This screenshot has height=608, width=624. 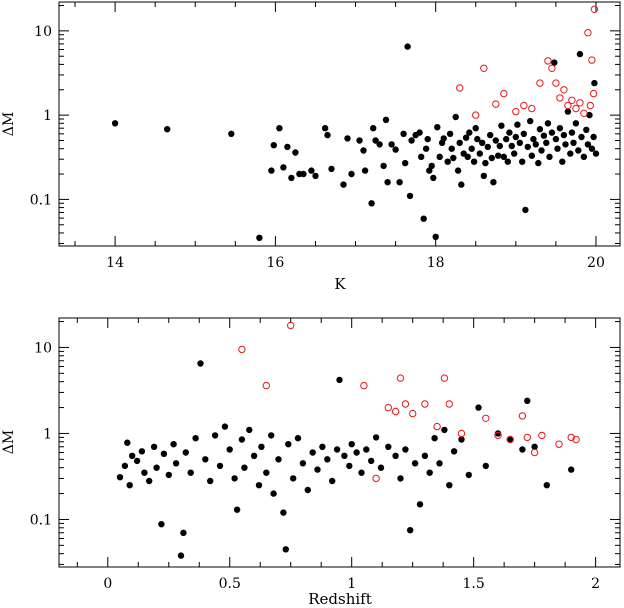 I want to click on y-tick-label: 0.1, so click(x=41, y=200).